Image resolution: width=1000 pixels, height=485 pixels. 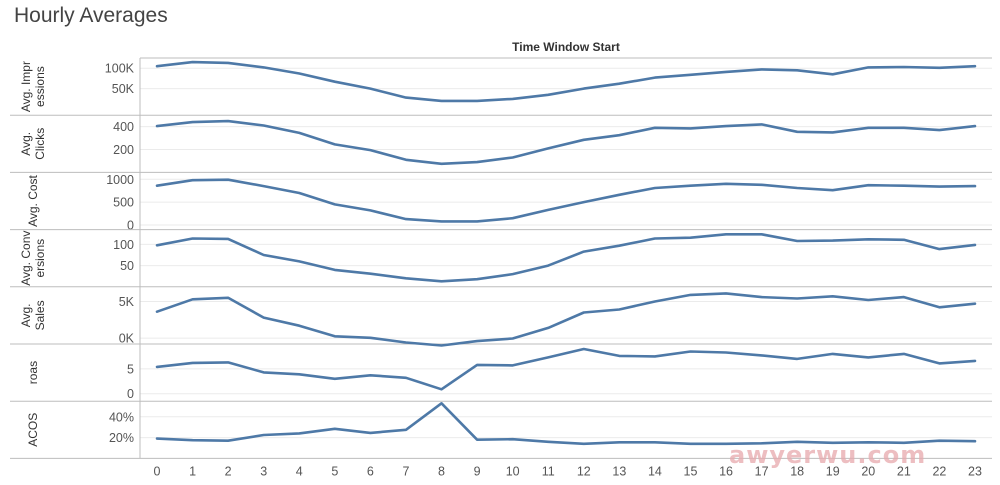 I want to click on x-tick-label: 5, so click(x=334, y=471).